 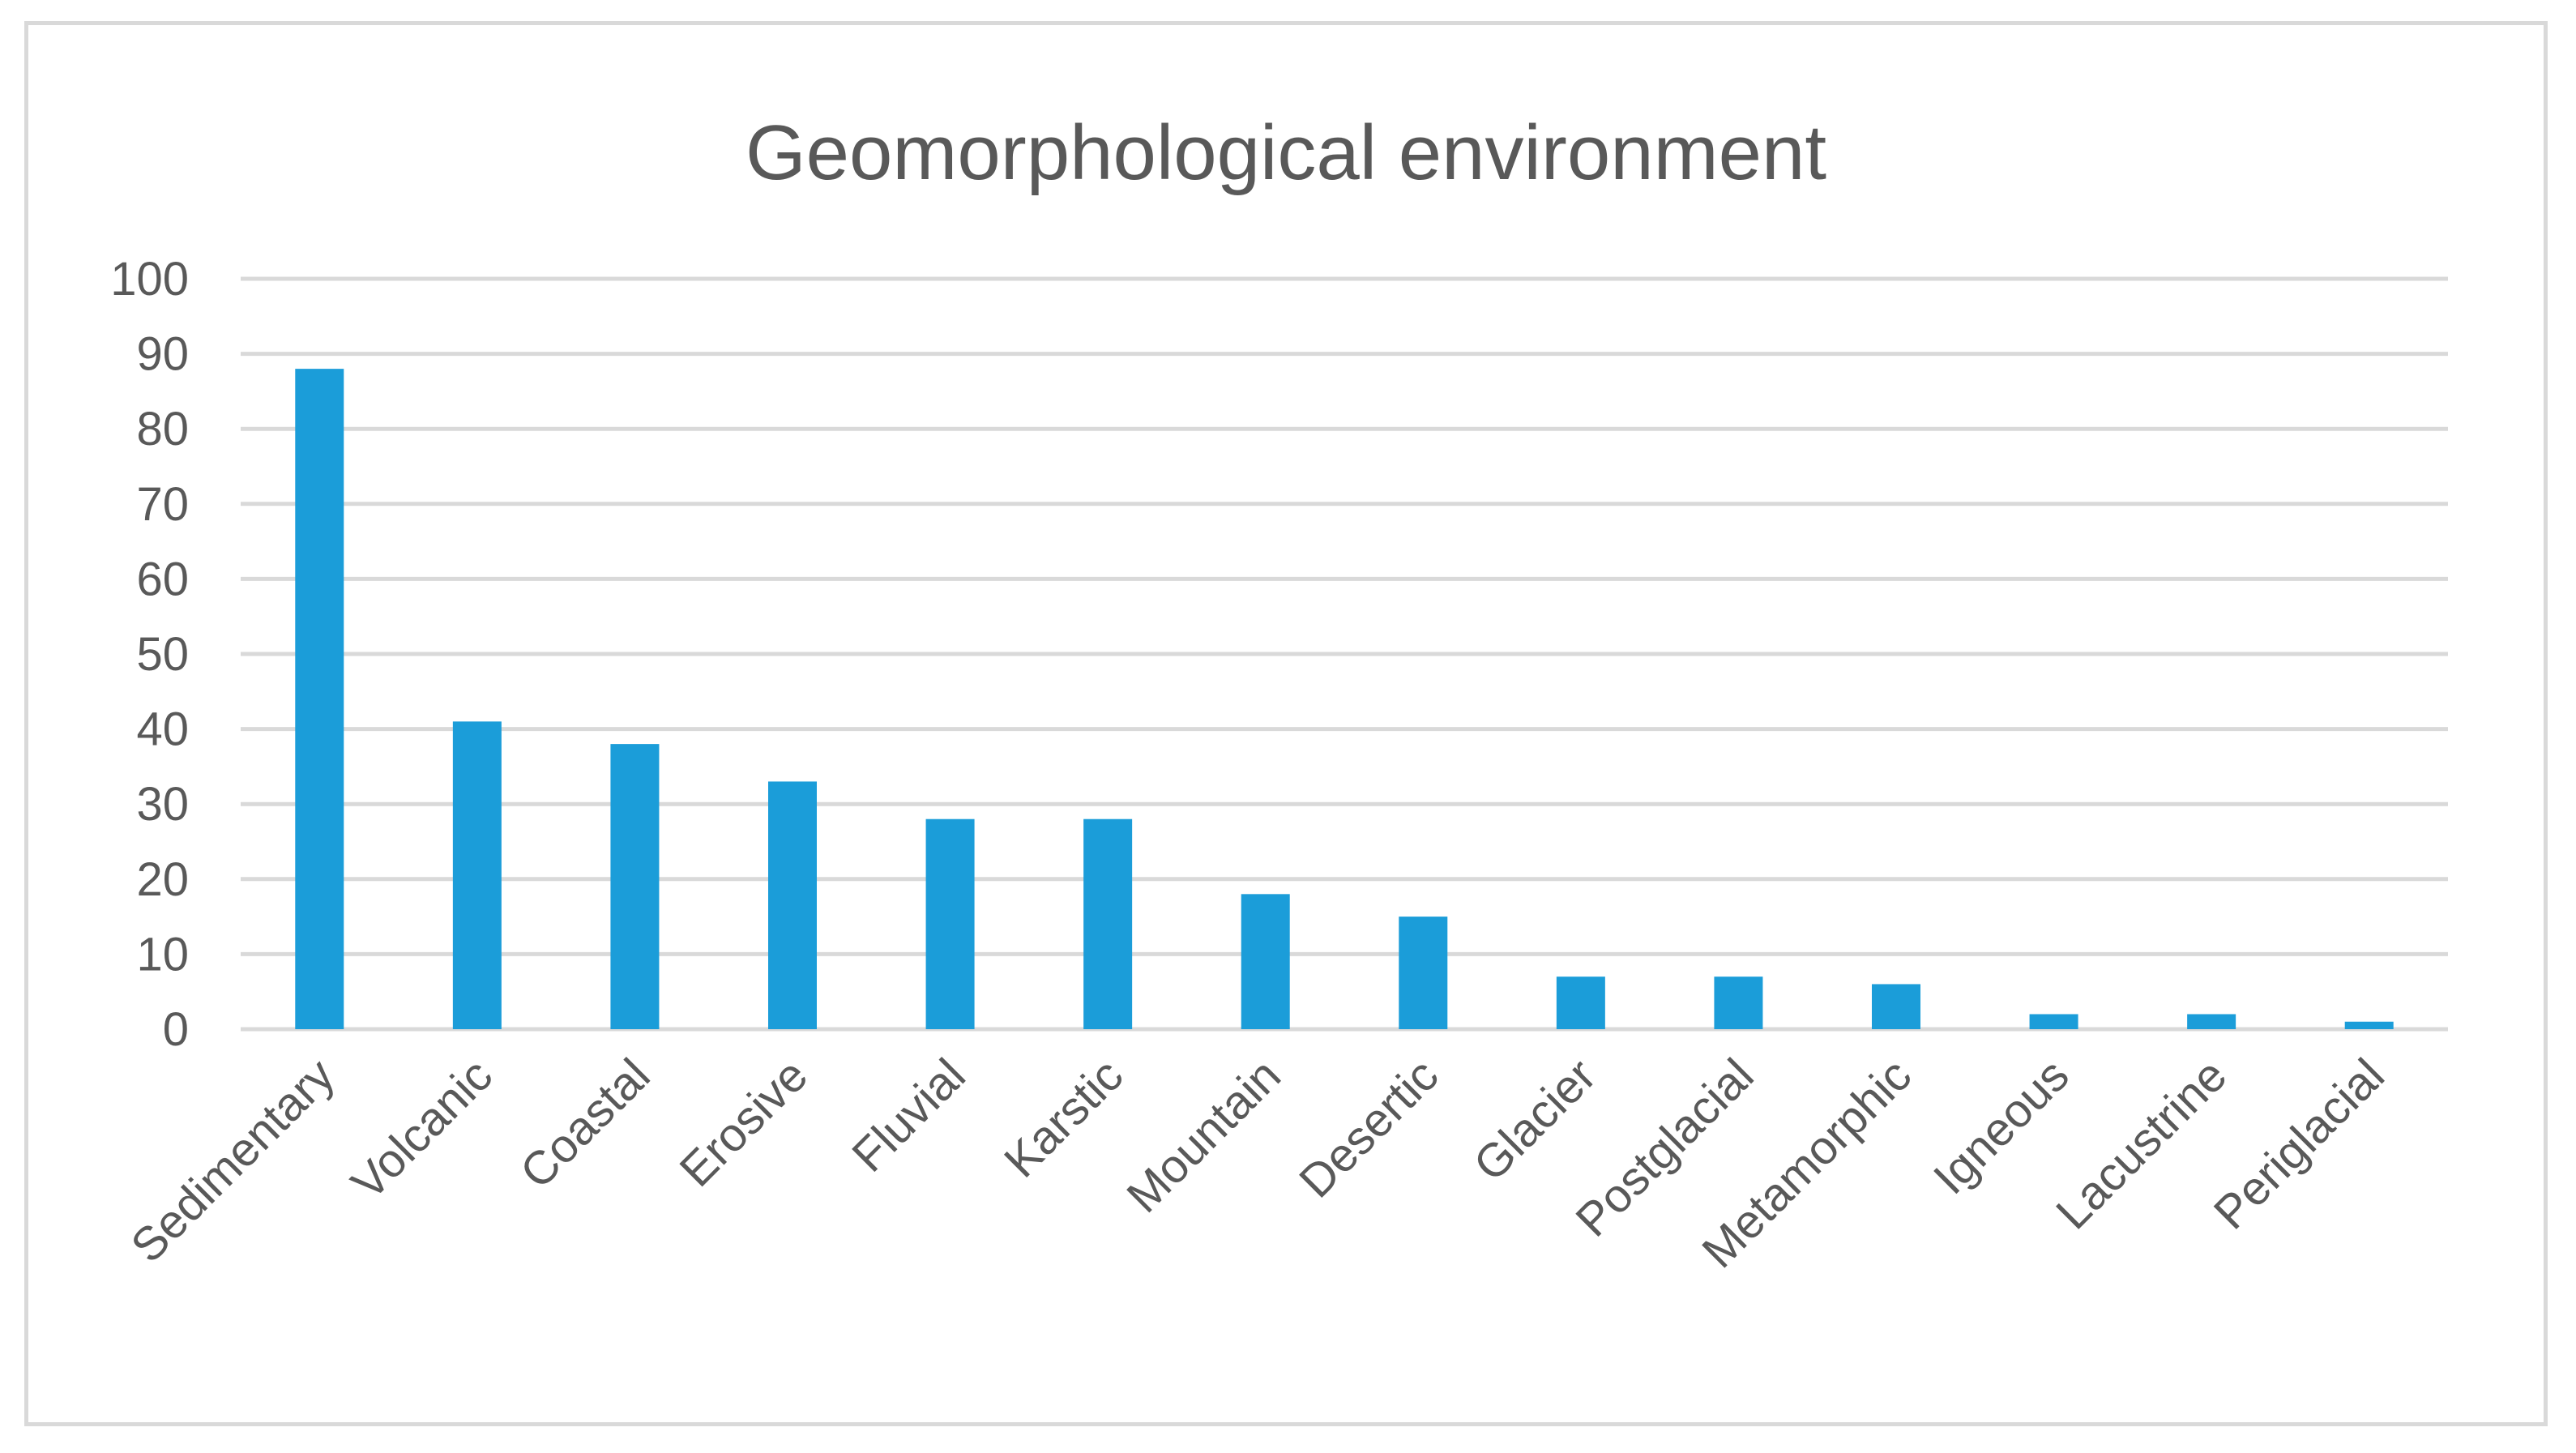 I want to click on bar-sedimentary, so click(x=319, y=699).